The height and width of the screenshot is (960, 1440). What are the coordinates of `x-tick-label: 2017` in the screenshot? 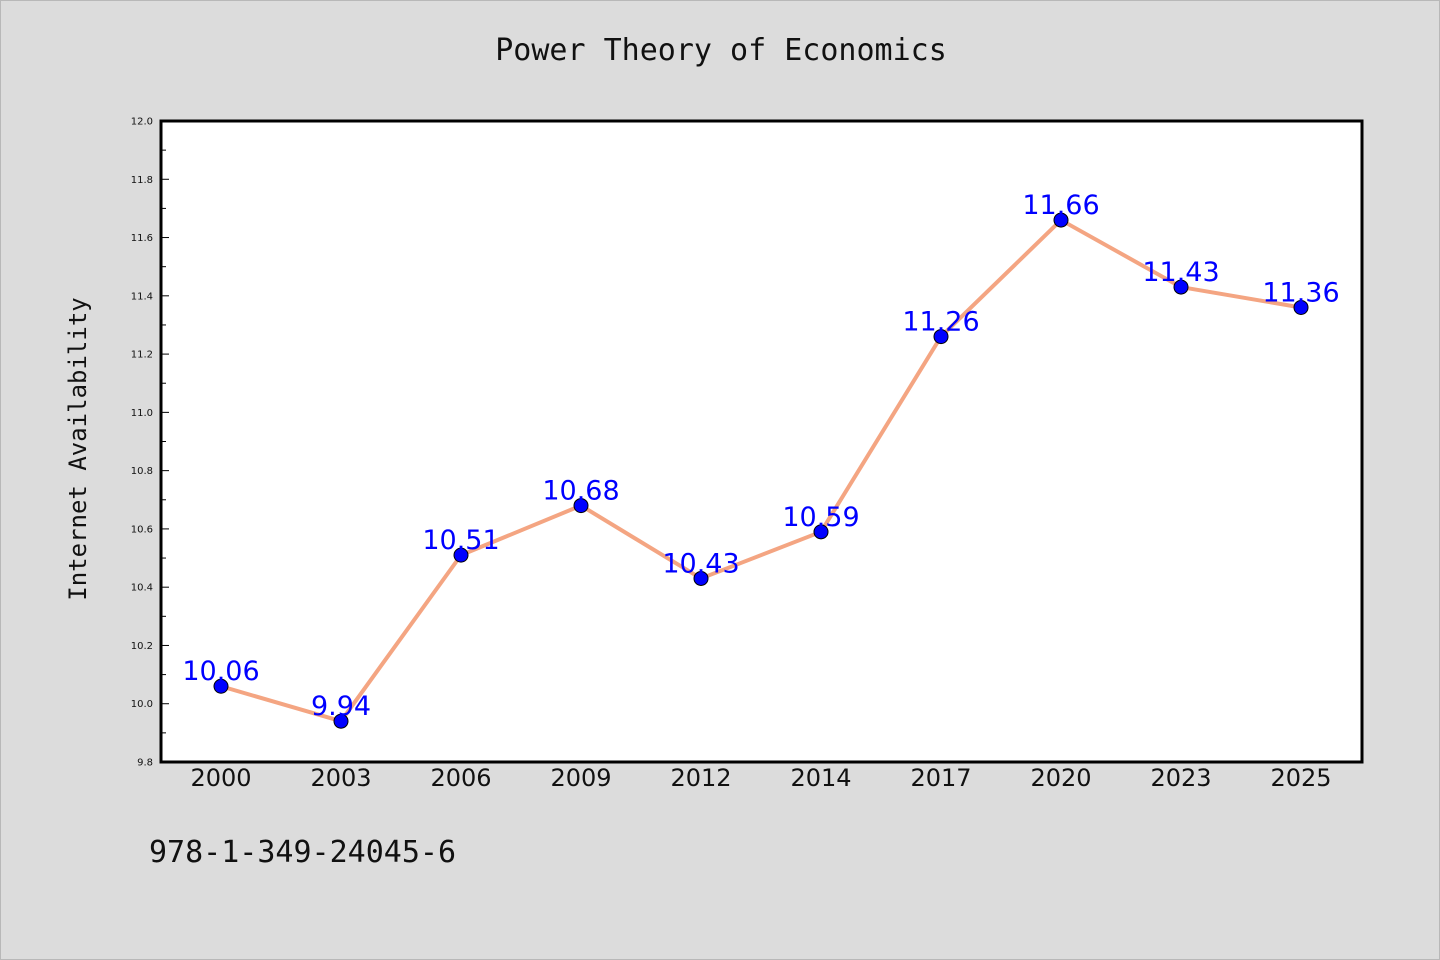 It's located at (940, 778).